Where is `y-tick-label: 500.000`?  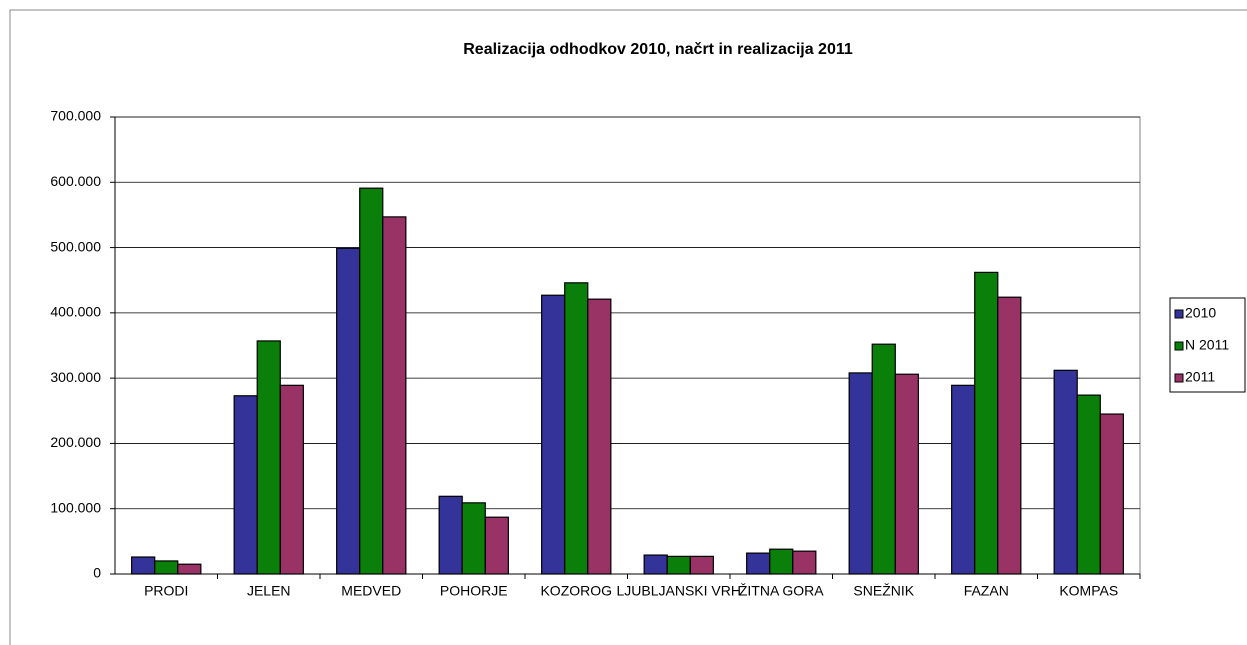 y-tick-label: 500.000 is located at coordinates (75, 246).